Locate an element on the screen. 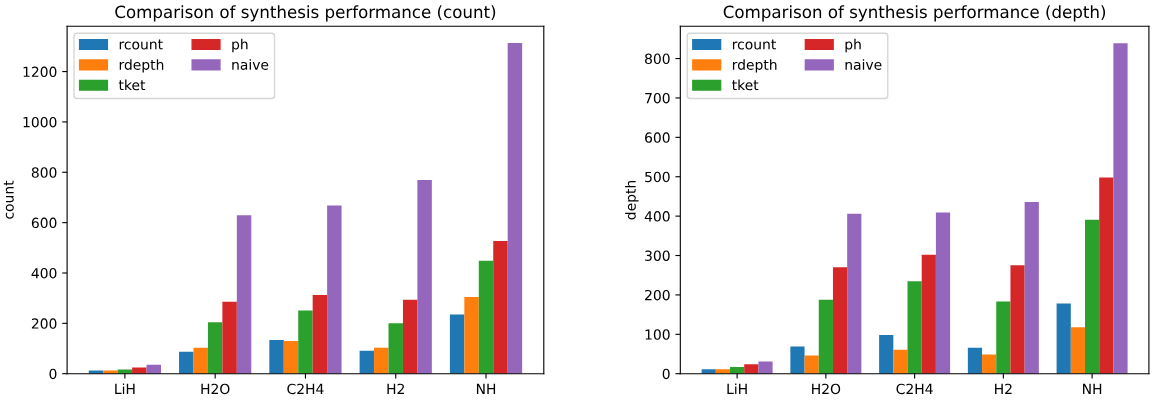 The image size is (1157, 404). y-tick-label: 500 is located at coordinates (657, 177).